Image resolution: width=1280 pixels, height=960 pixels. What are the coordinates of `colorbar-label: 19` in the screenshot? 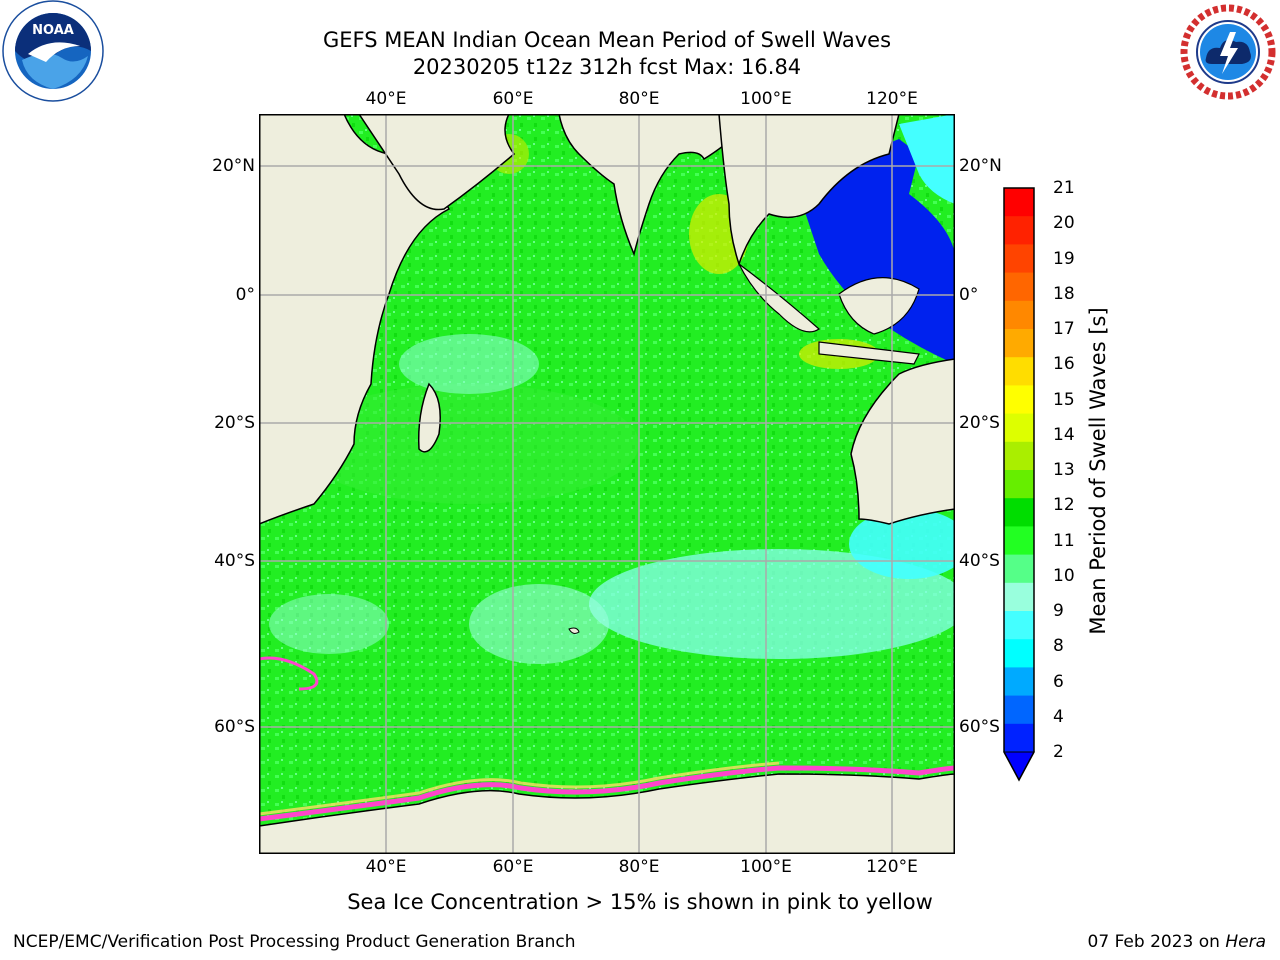 It's located at (1064, 258).